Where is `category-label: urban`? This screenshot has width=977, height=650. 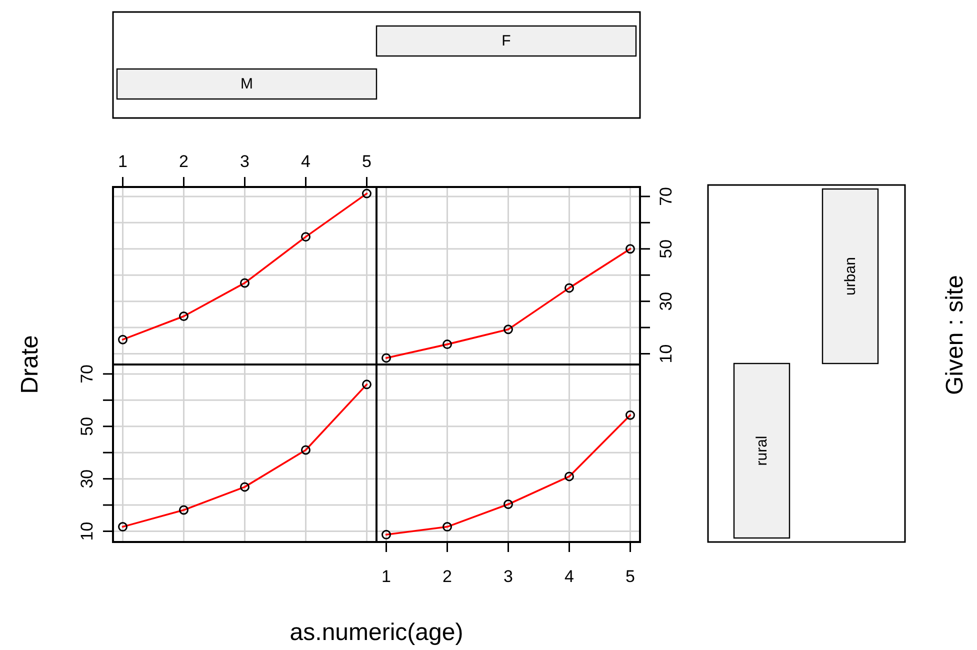 category-label: urban is located at coordinates (850, 276).